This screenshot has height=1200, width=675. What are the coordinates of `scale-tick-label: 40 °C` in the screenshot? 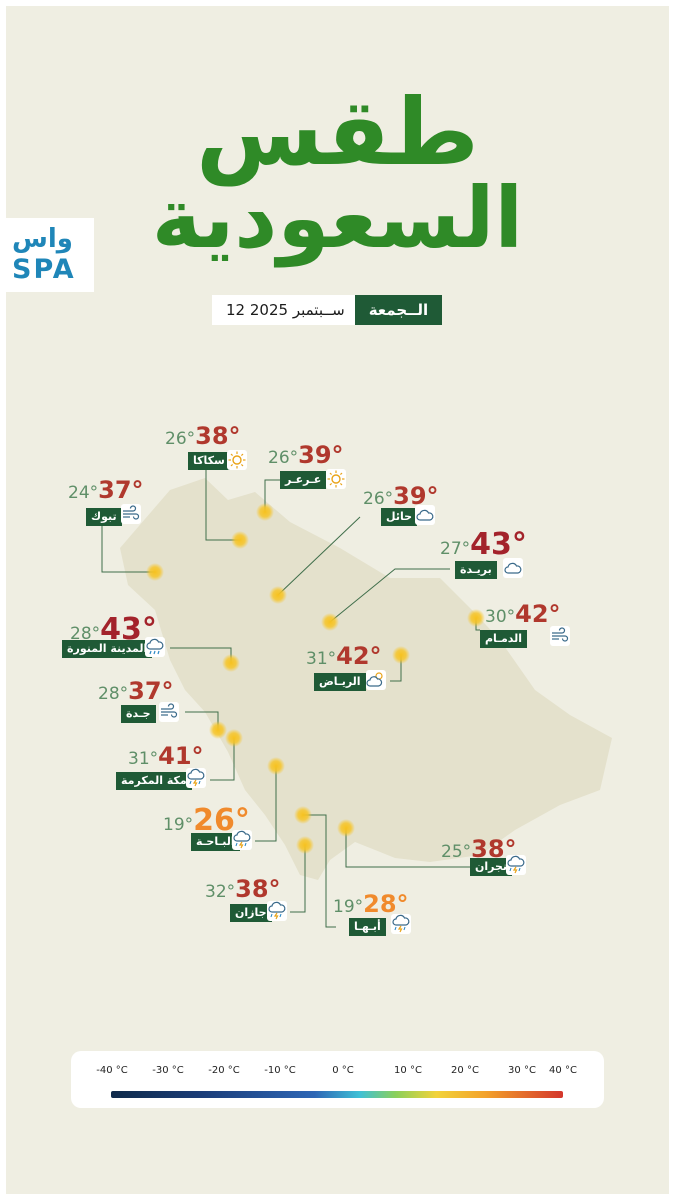 It's located at (563, 1070).